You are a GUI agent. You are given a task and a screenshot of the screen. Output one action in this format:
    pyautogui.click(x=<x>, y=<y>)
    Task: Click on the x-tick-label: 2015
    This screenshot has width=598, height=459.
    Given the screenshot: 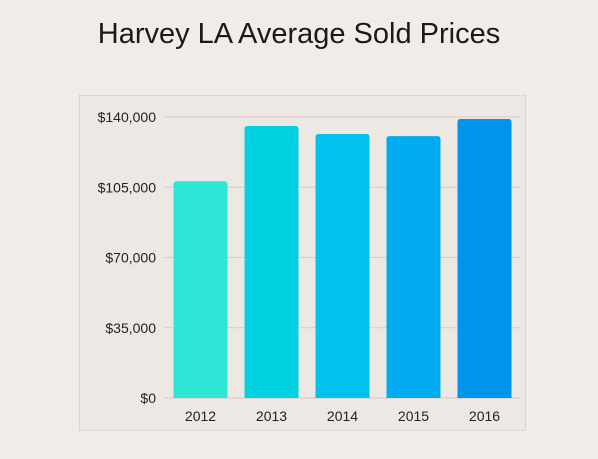 What is the action you would take?
    pyautogui.click(x=413, y=416)
    